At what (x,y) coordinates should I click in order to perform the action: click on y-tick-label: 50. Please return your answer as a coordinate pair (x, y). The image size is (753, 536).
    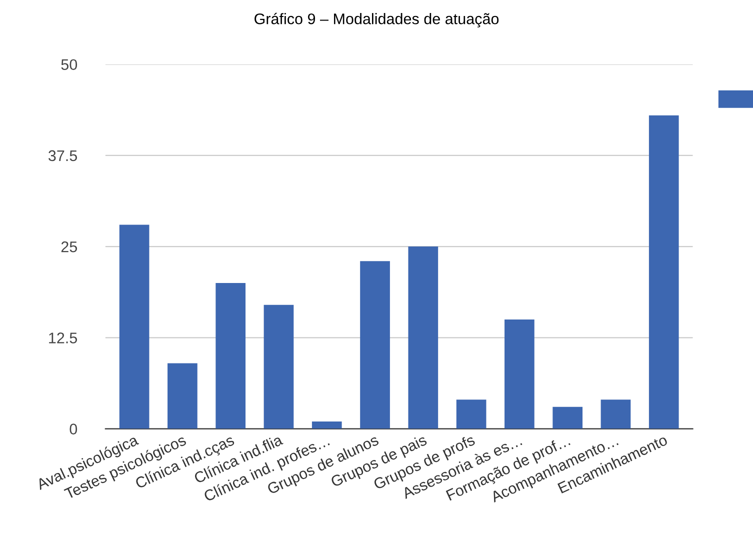
    Looking at the image, I should click on (69, 64).